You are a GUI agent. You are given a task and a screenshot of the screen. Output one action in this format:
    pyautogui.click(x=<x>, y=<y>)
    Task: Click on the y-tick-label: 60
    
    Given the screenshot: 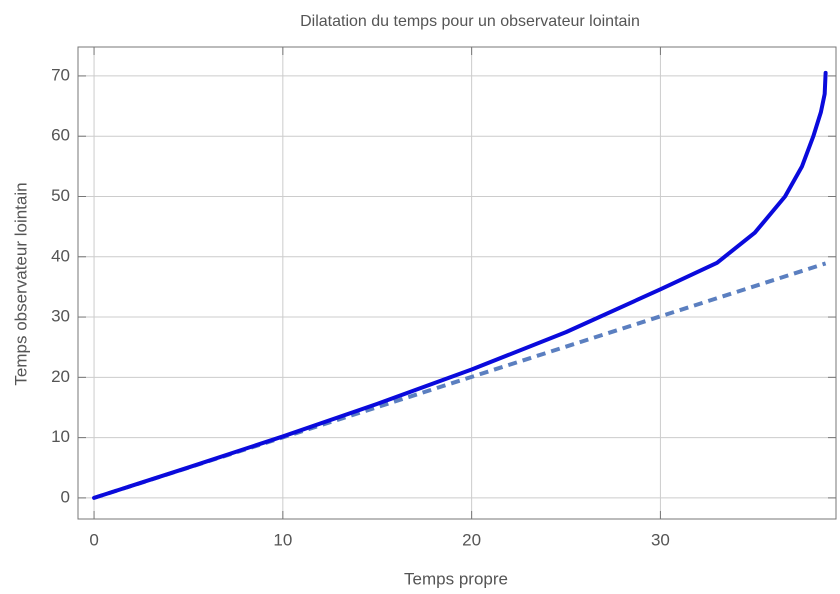 What is the action you would take?
    pyautogui.click(x=60, y=135)
    